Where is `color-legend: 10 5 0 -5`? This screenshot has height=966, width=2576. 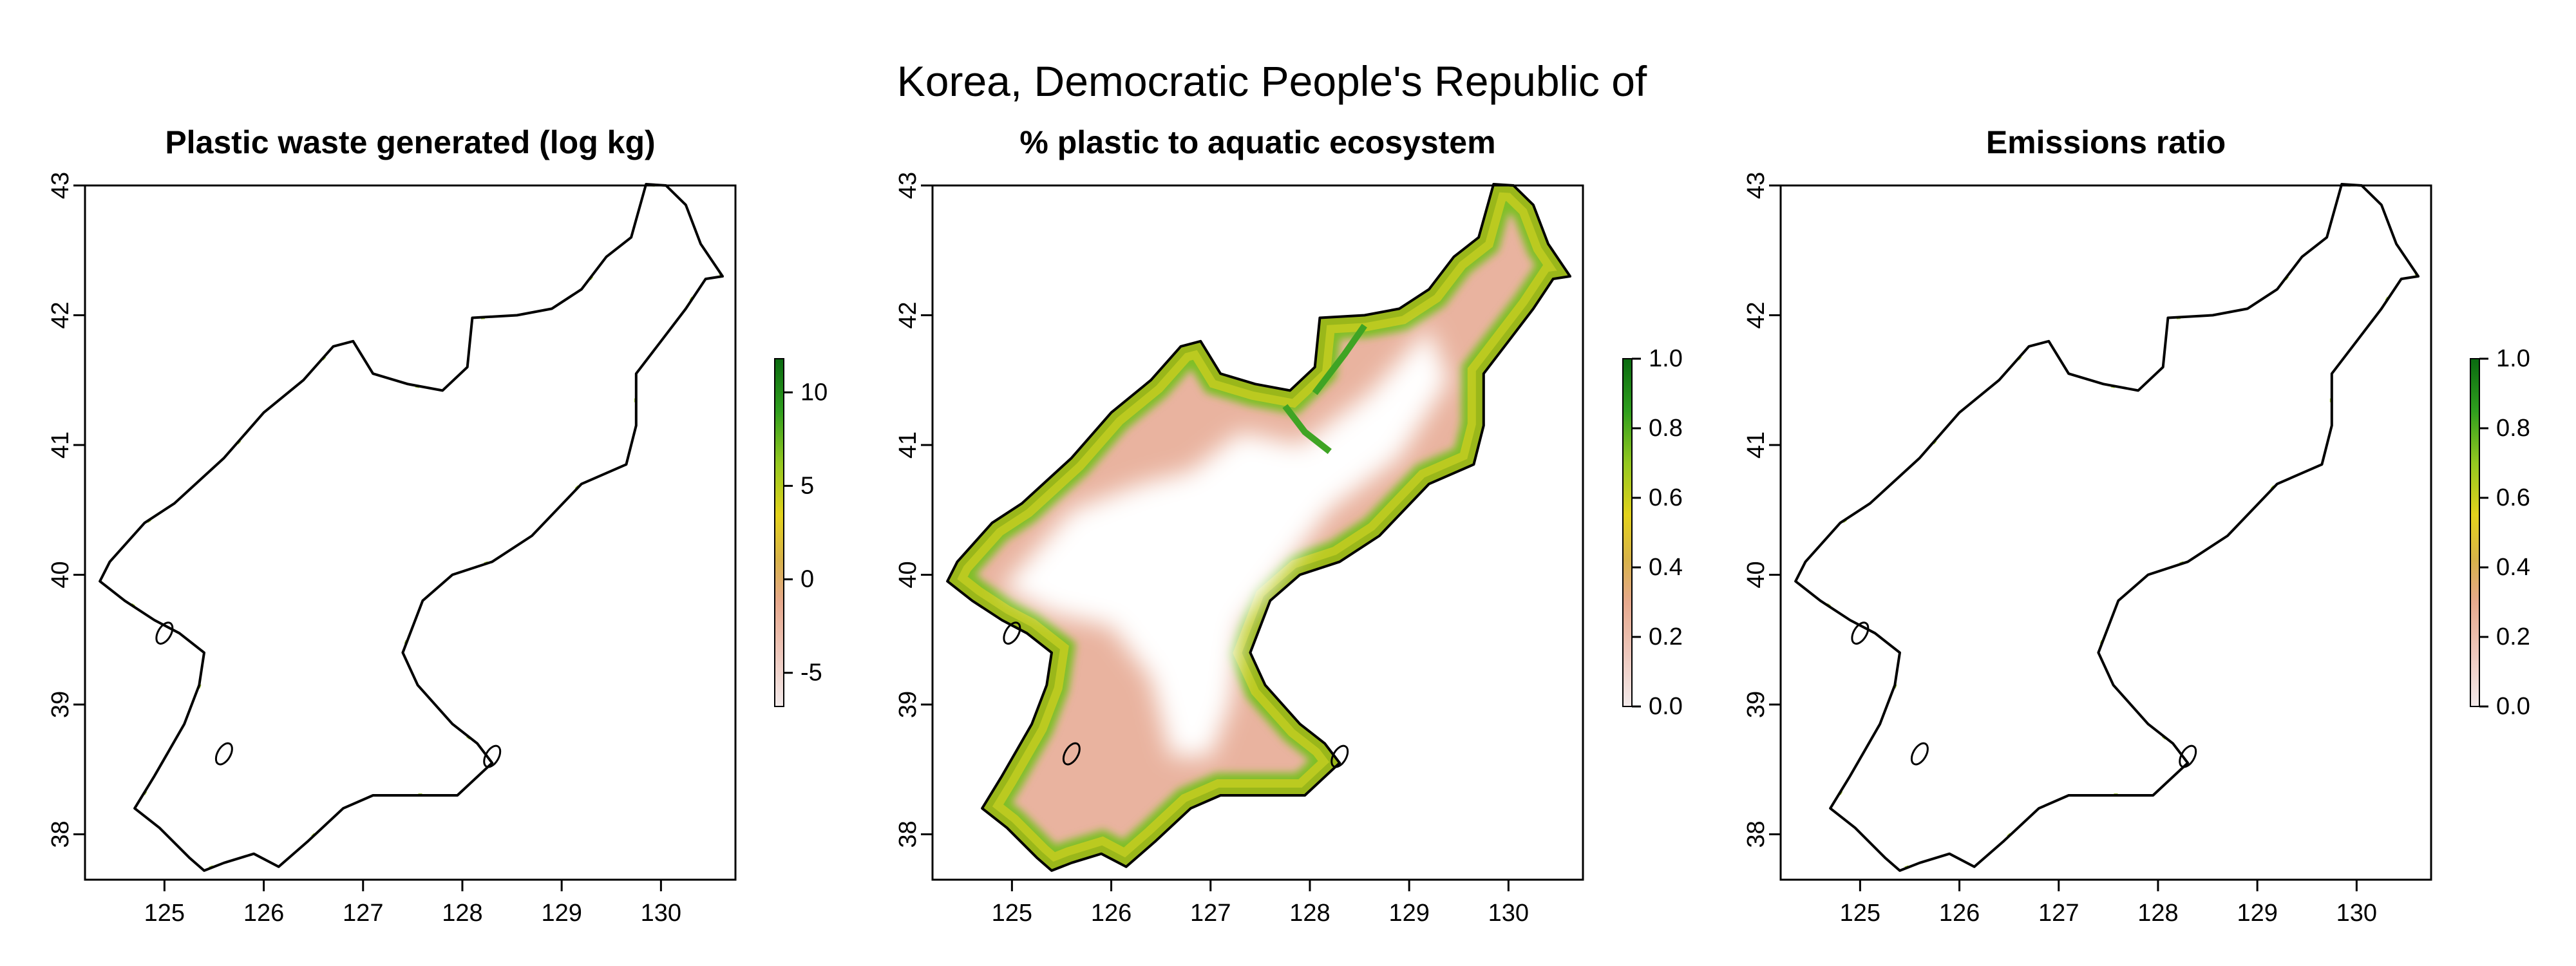 color-legend: 10 5 0 -5 is located at coordinates (801, 532).